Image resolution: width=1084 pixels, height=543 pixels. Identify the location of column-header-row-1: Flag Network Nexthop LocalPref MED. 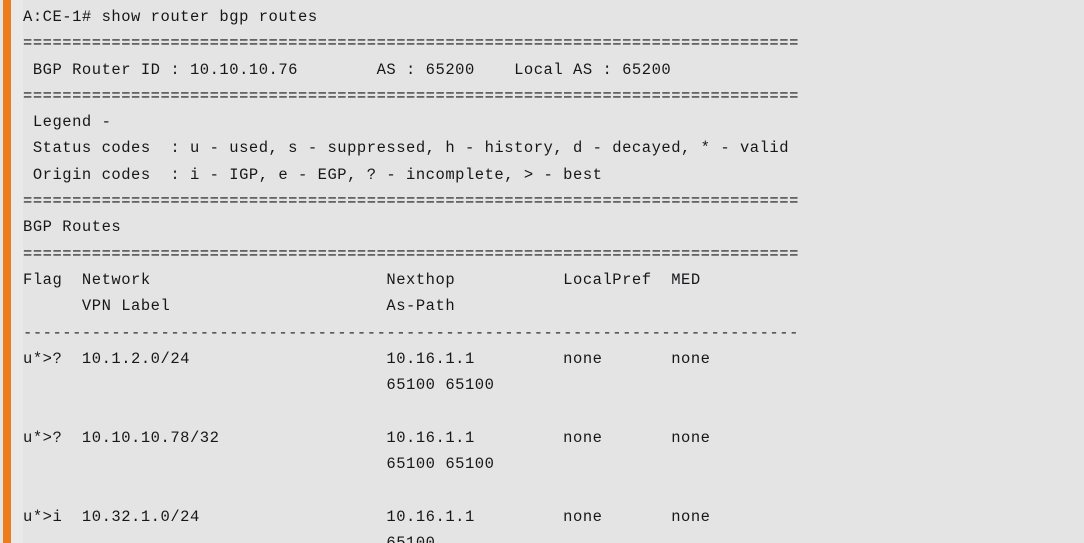
(362, 279).